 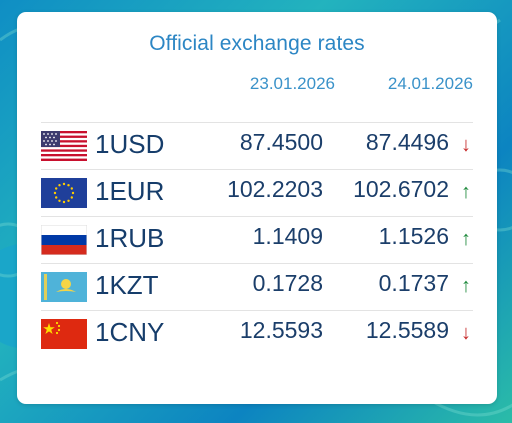 What do you see at coordinates (127, 285) in the screenshot?
I see `currency-code: 1KZT` at bounding box center [127, 285].